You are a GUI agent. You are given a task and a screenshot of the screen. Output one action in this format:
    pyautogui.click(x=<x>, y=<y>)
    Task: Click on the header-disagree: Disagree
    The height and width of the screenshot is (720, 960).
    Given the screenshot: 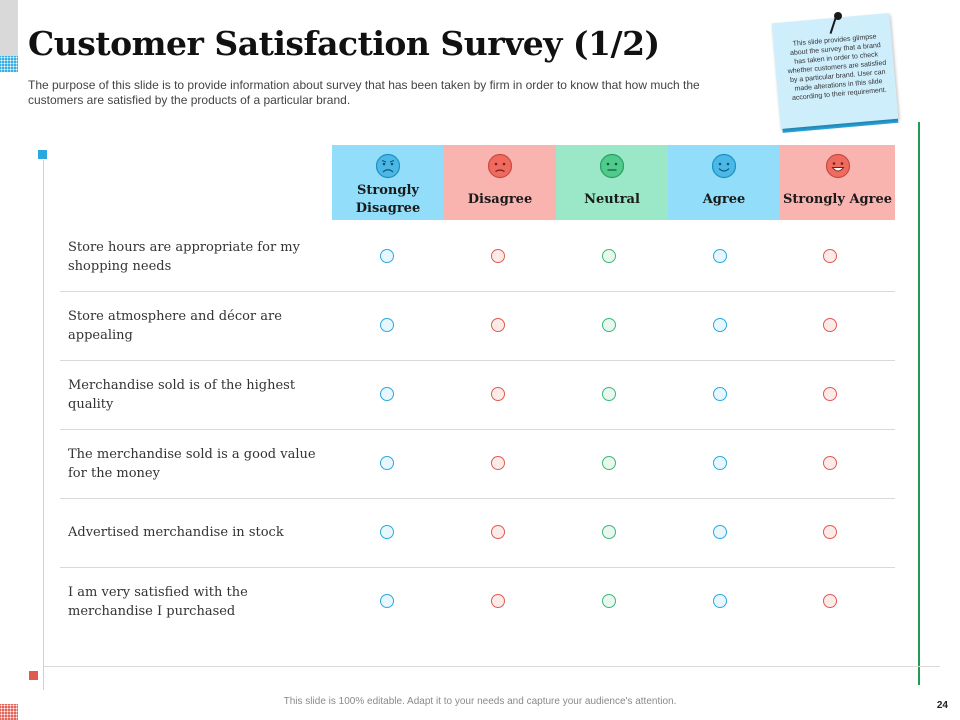 What is the action you would take?
    pyautogui.click(x=500, y=182)
    